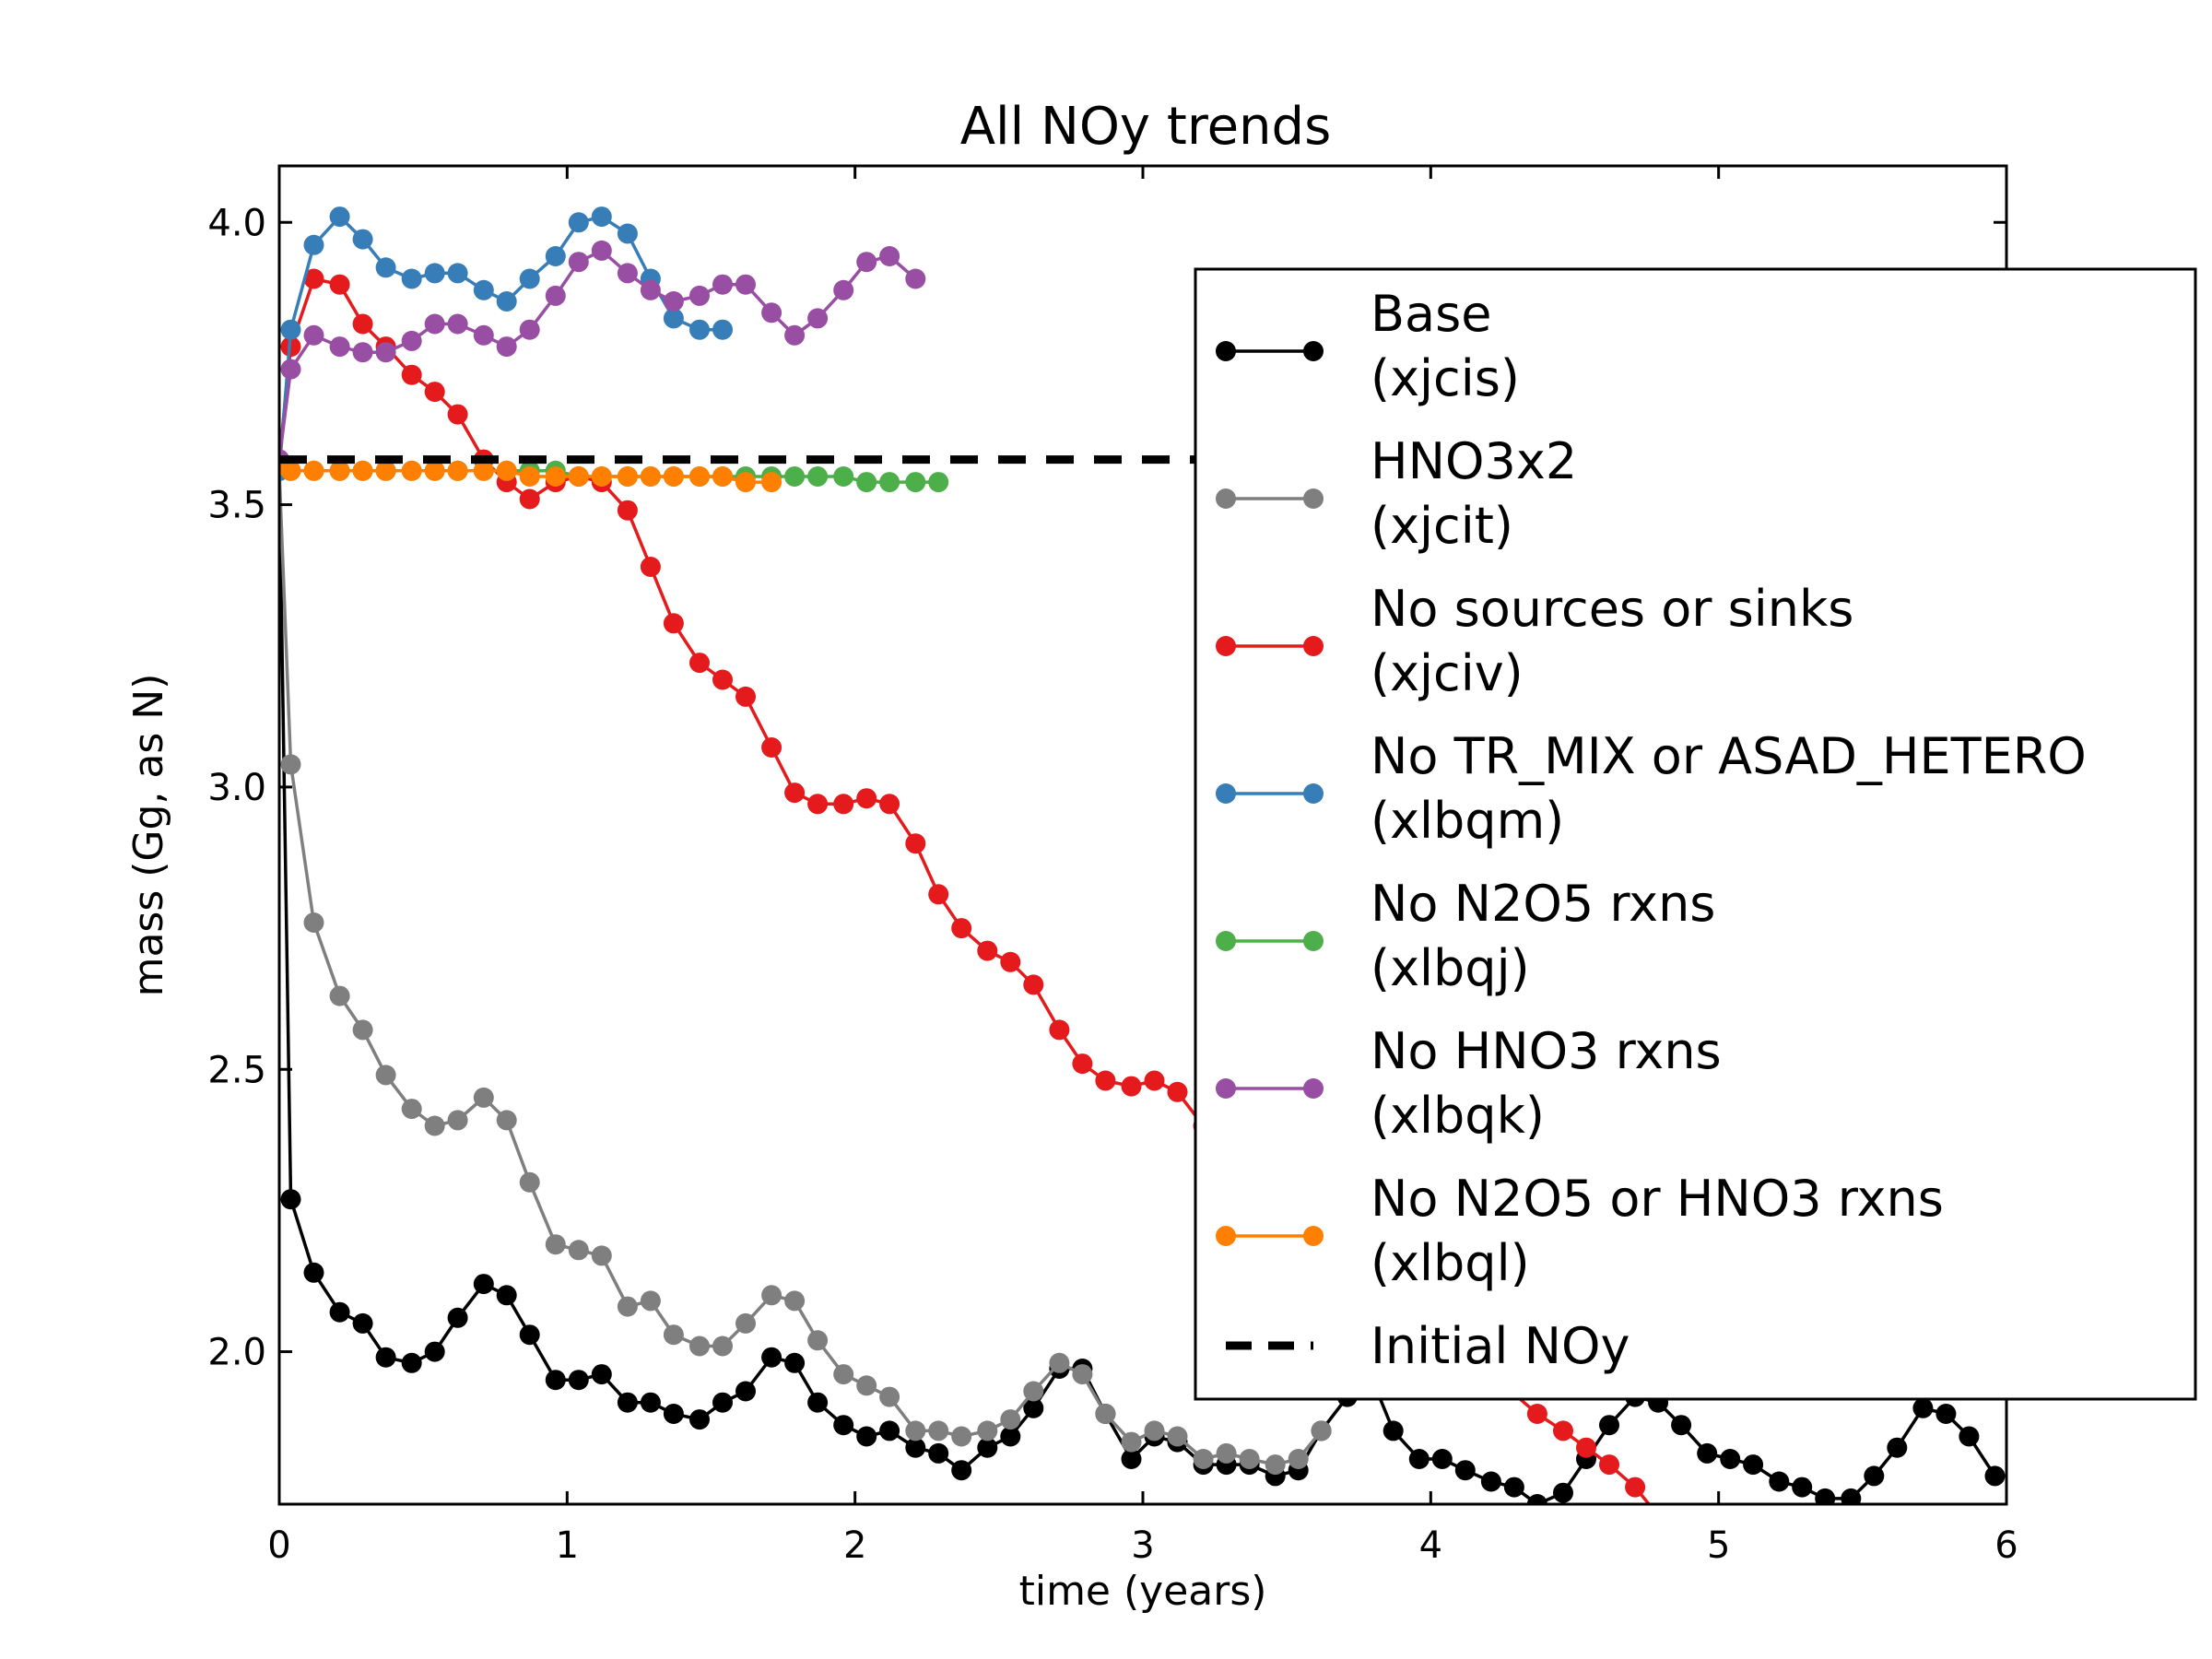  What do you see at coordinates (1467, 821) in the screenshot?
I see `legend-code-no-tr-mix-or-asad-hetero: (xlbqm)` at bounding box center [1467, 821].